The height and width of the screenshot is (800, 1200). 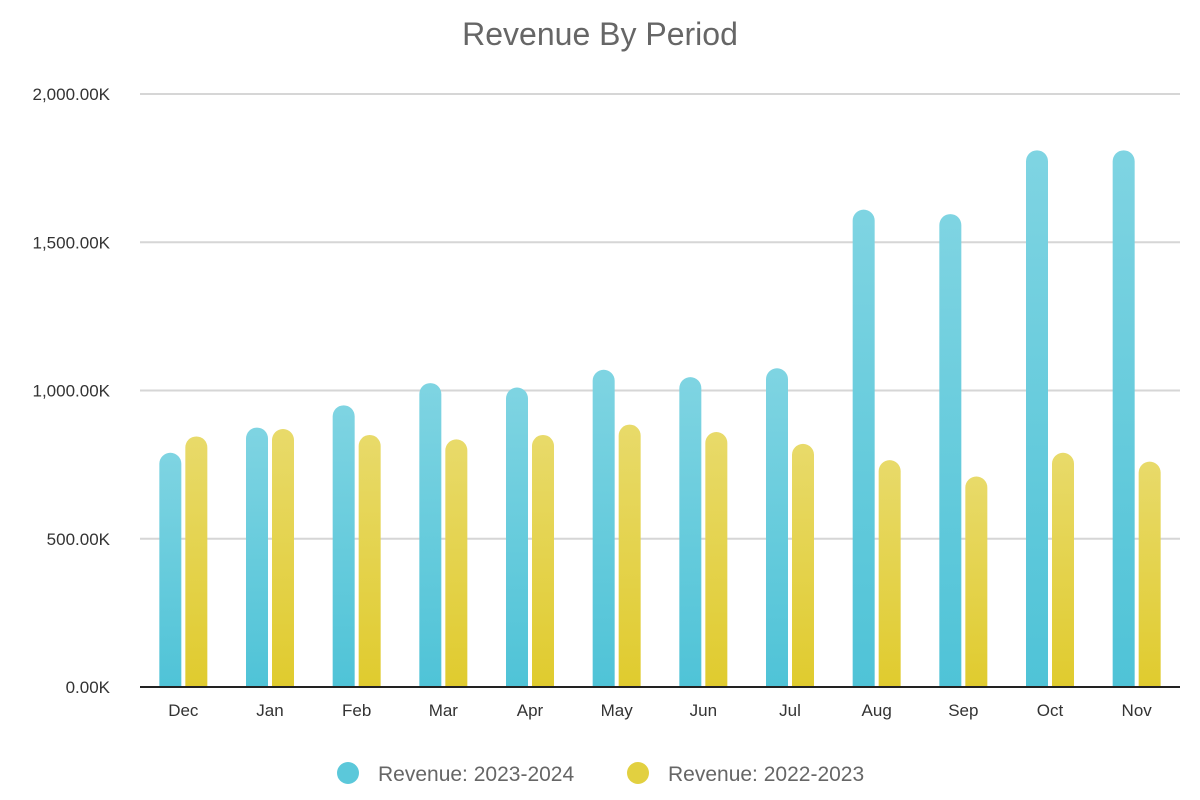 I want to click on x-tick-label: Apr, so click(x=530, y=710).